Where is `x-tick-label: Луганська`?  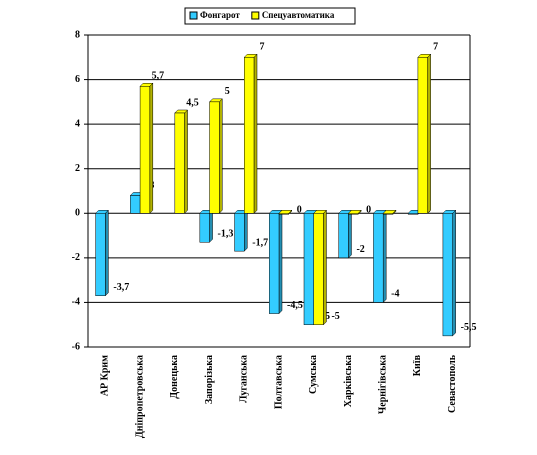 x-tick-label: Луганська is located at coordinates (244, 379).